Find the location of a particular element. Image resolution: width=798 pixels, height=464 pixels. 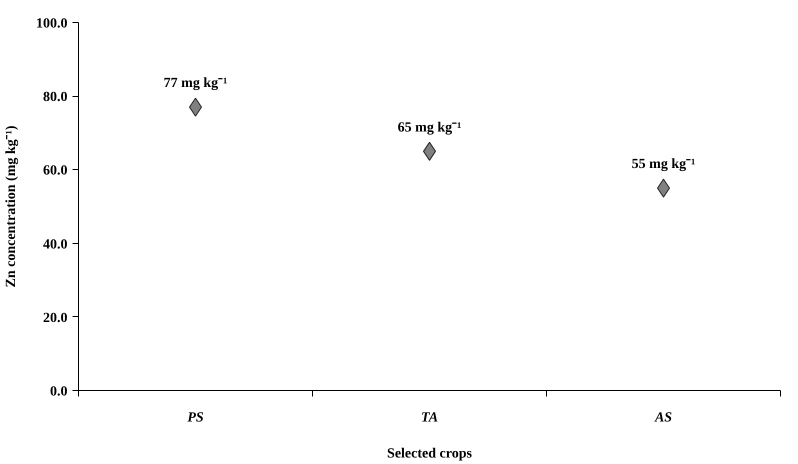

data-label: 77 mg kg⁻¹ is located at coordinates (196, 84).